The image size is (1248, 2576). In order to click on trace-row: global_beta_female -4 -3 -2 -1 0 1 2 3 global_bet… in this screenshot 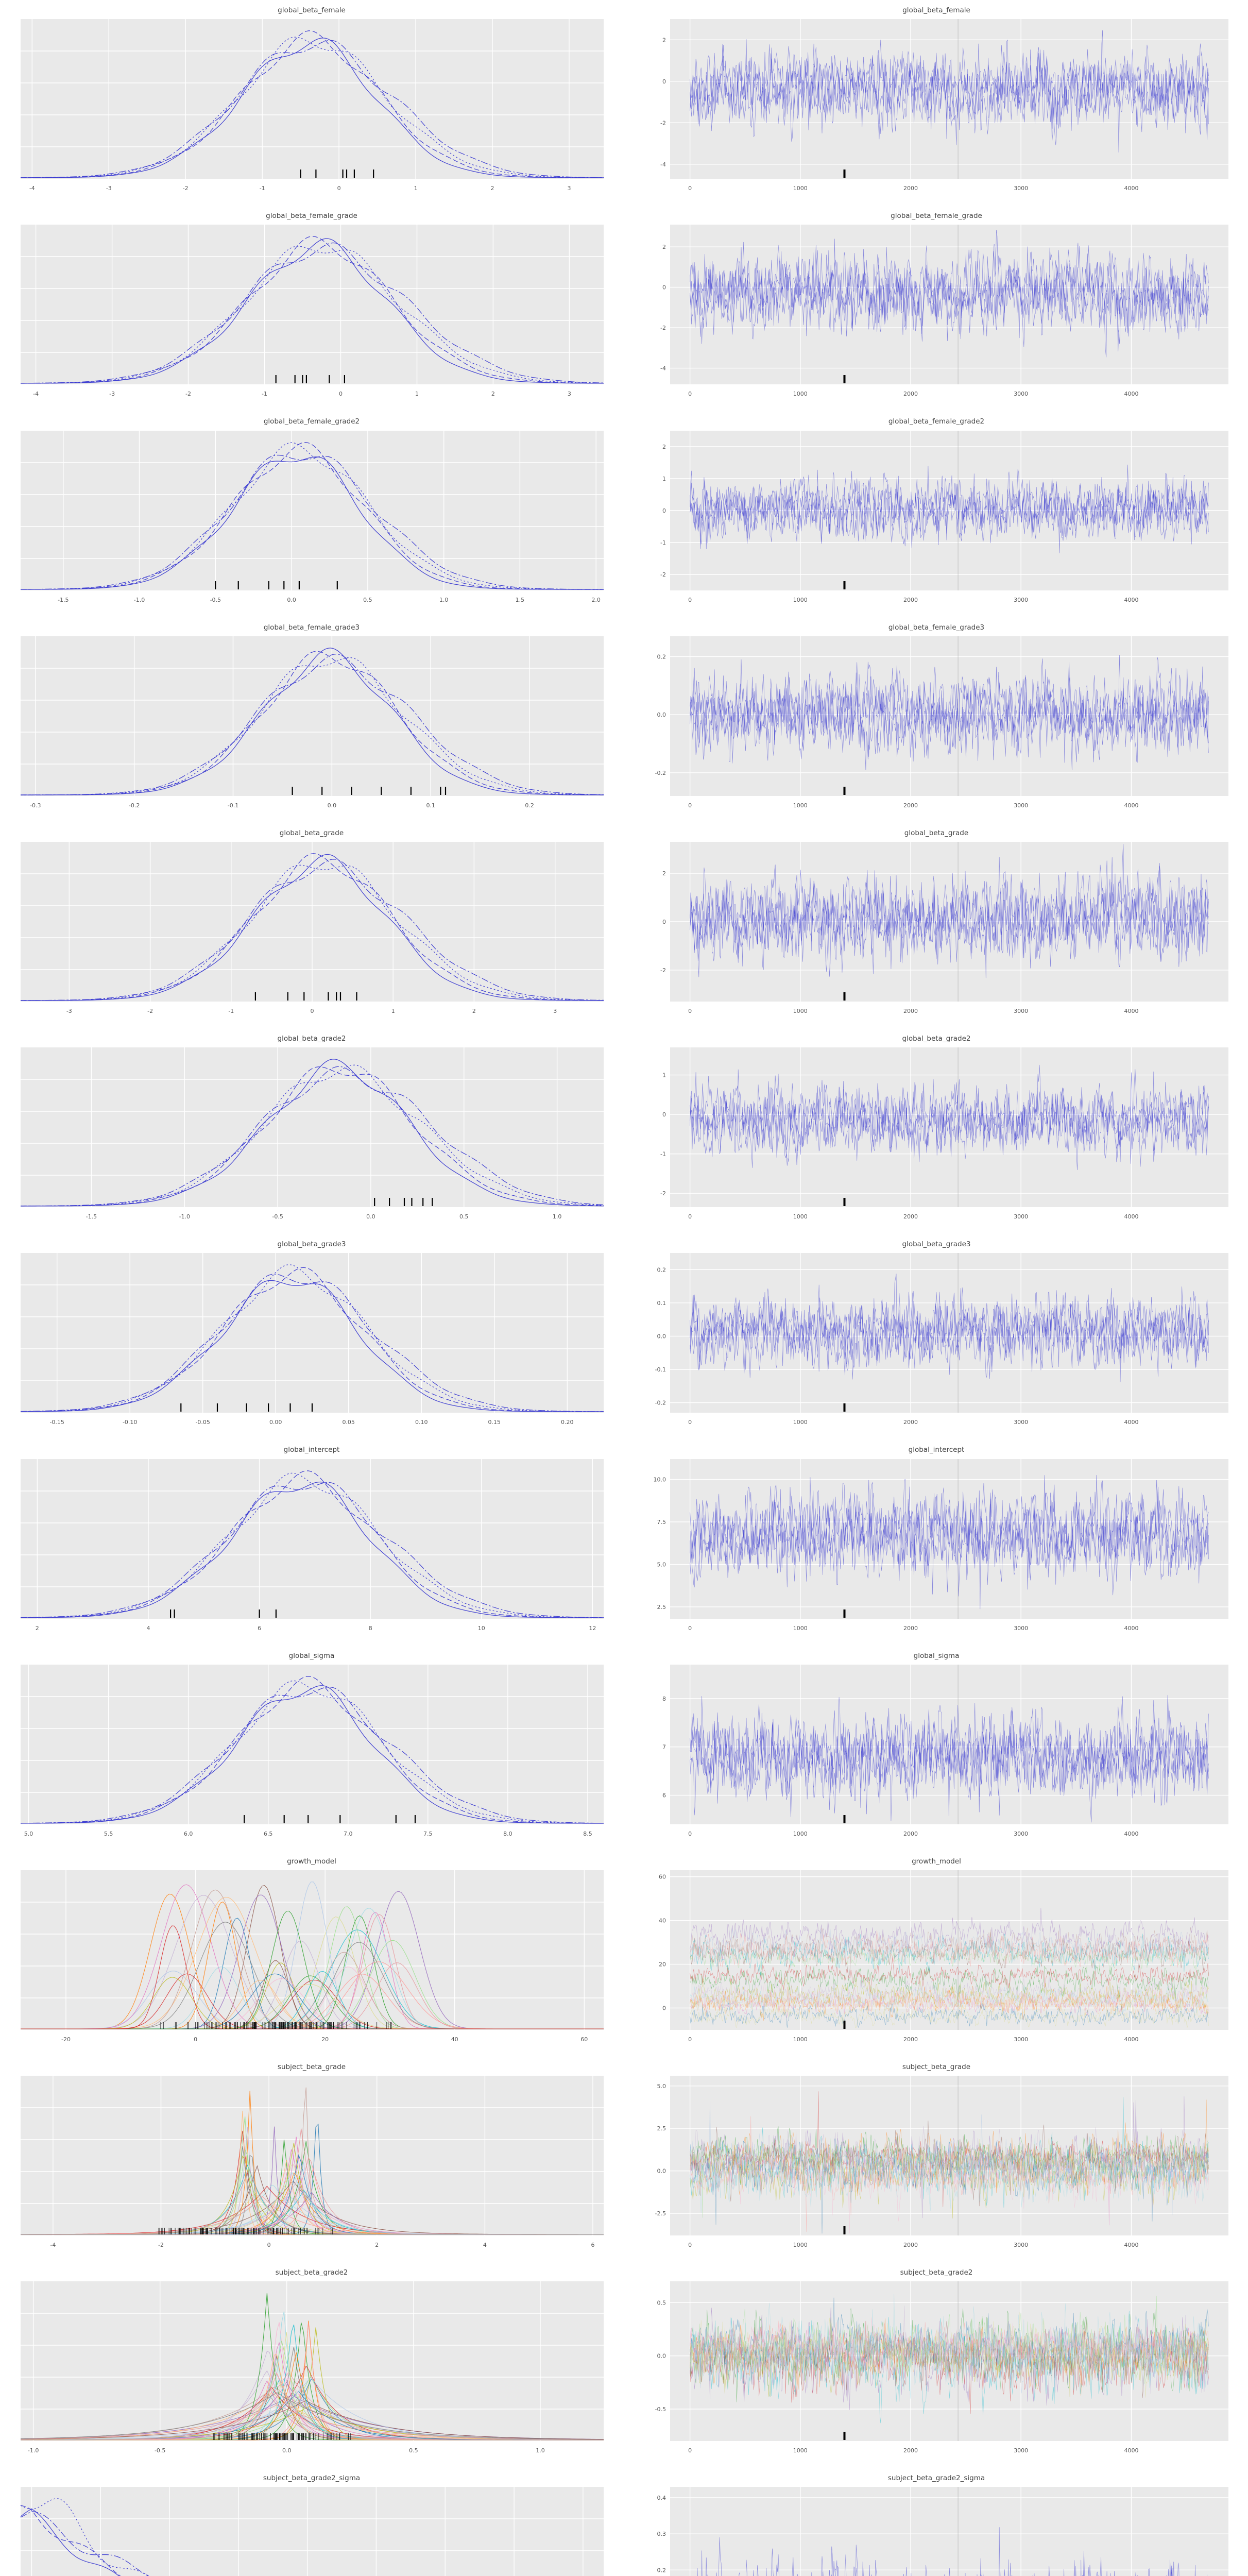, I will do `click(624, 109)`.